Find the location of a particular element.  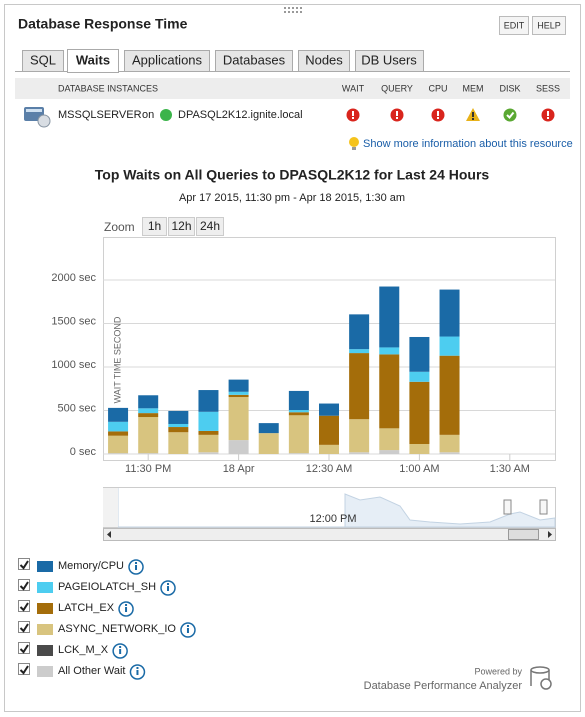

legend-label: PAGEIOLATCH_SH is located at coordinates (107, 587).